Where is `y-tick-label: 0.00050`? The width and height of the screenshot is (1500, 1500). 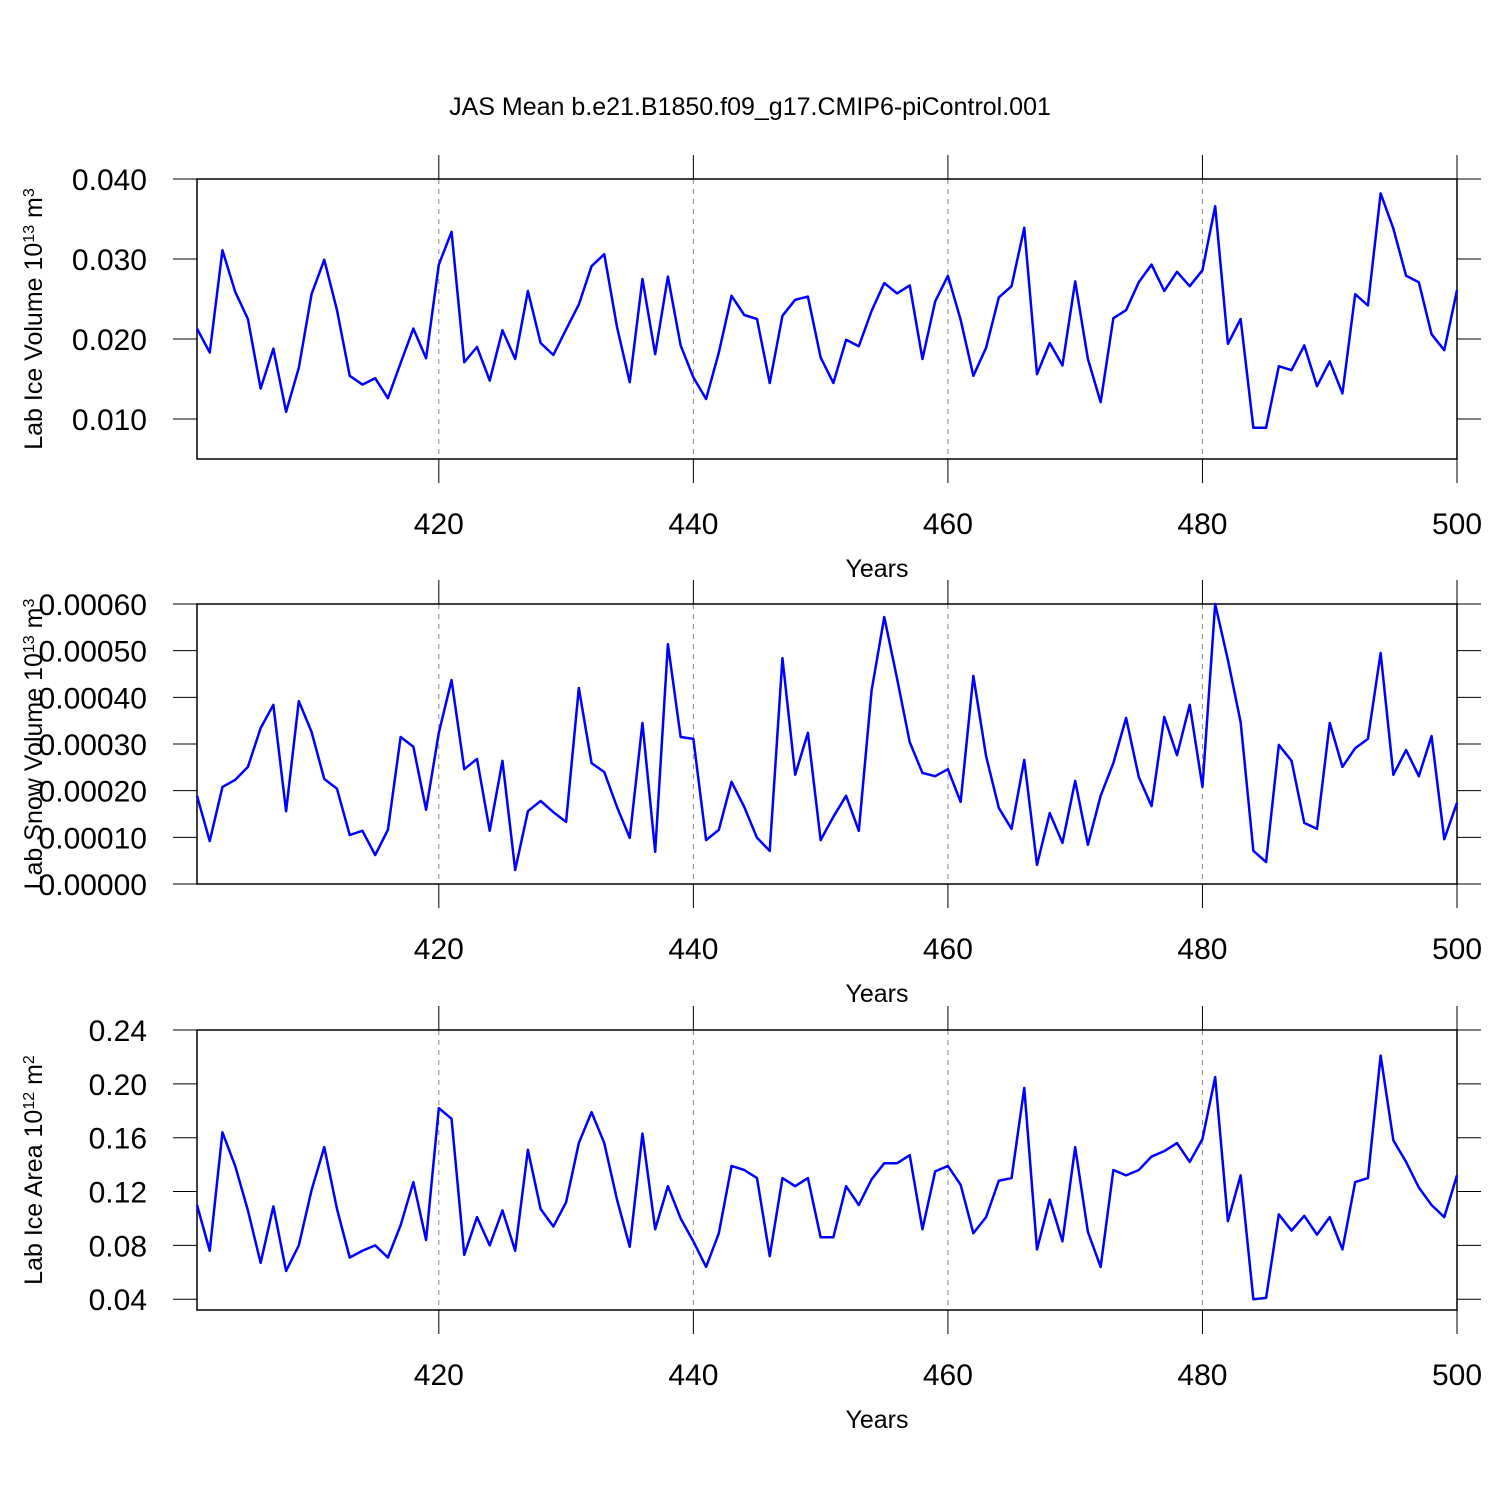 y-tick-label: 0.00050 is located at coordinates (93, 652).